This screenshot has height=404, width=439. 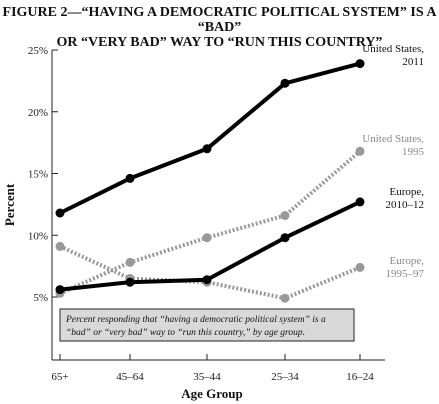 I want to click on series-label-0-line-0: United States,, so click(x=393, y=49).